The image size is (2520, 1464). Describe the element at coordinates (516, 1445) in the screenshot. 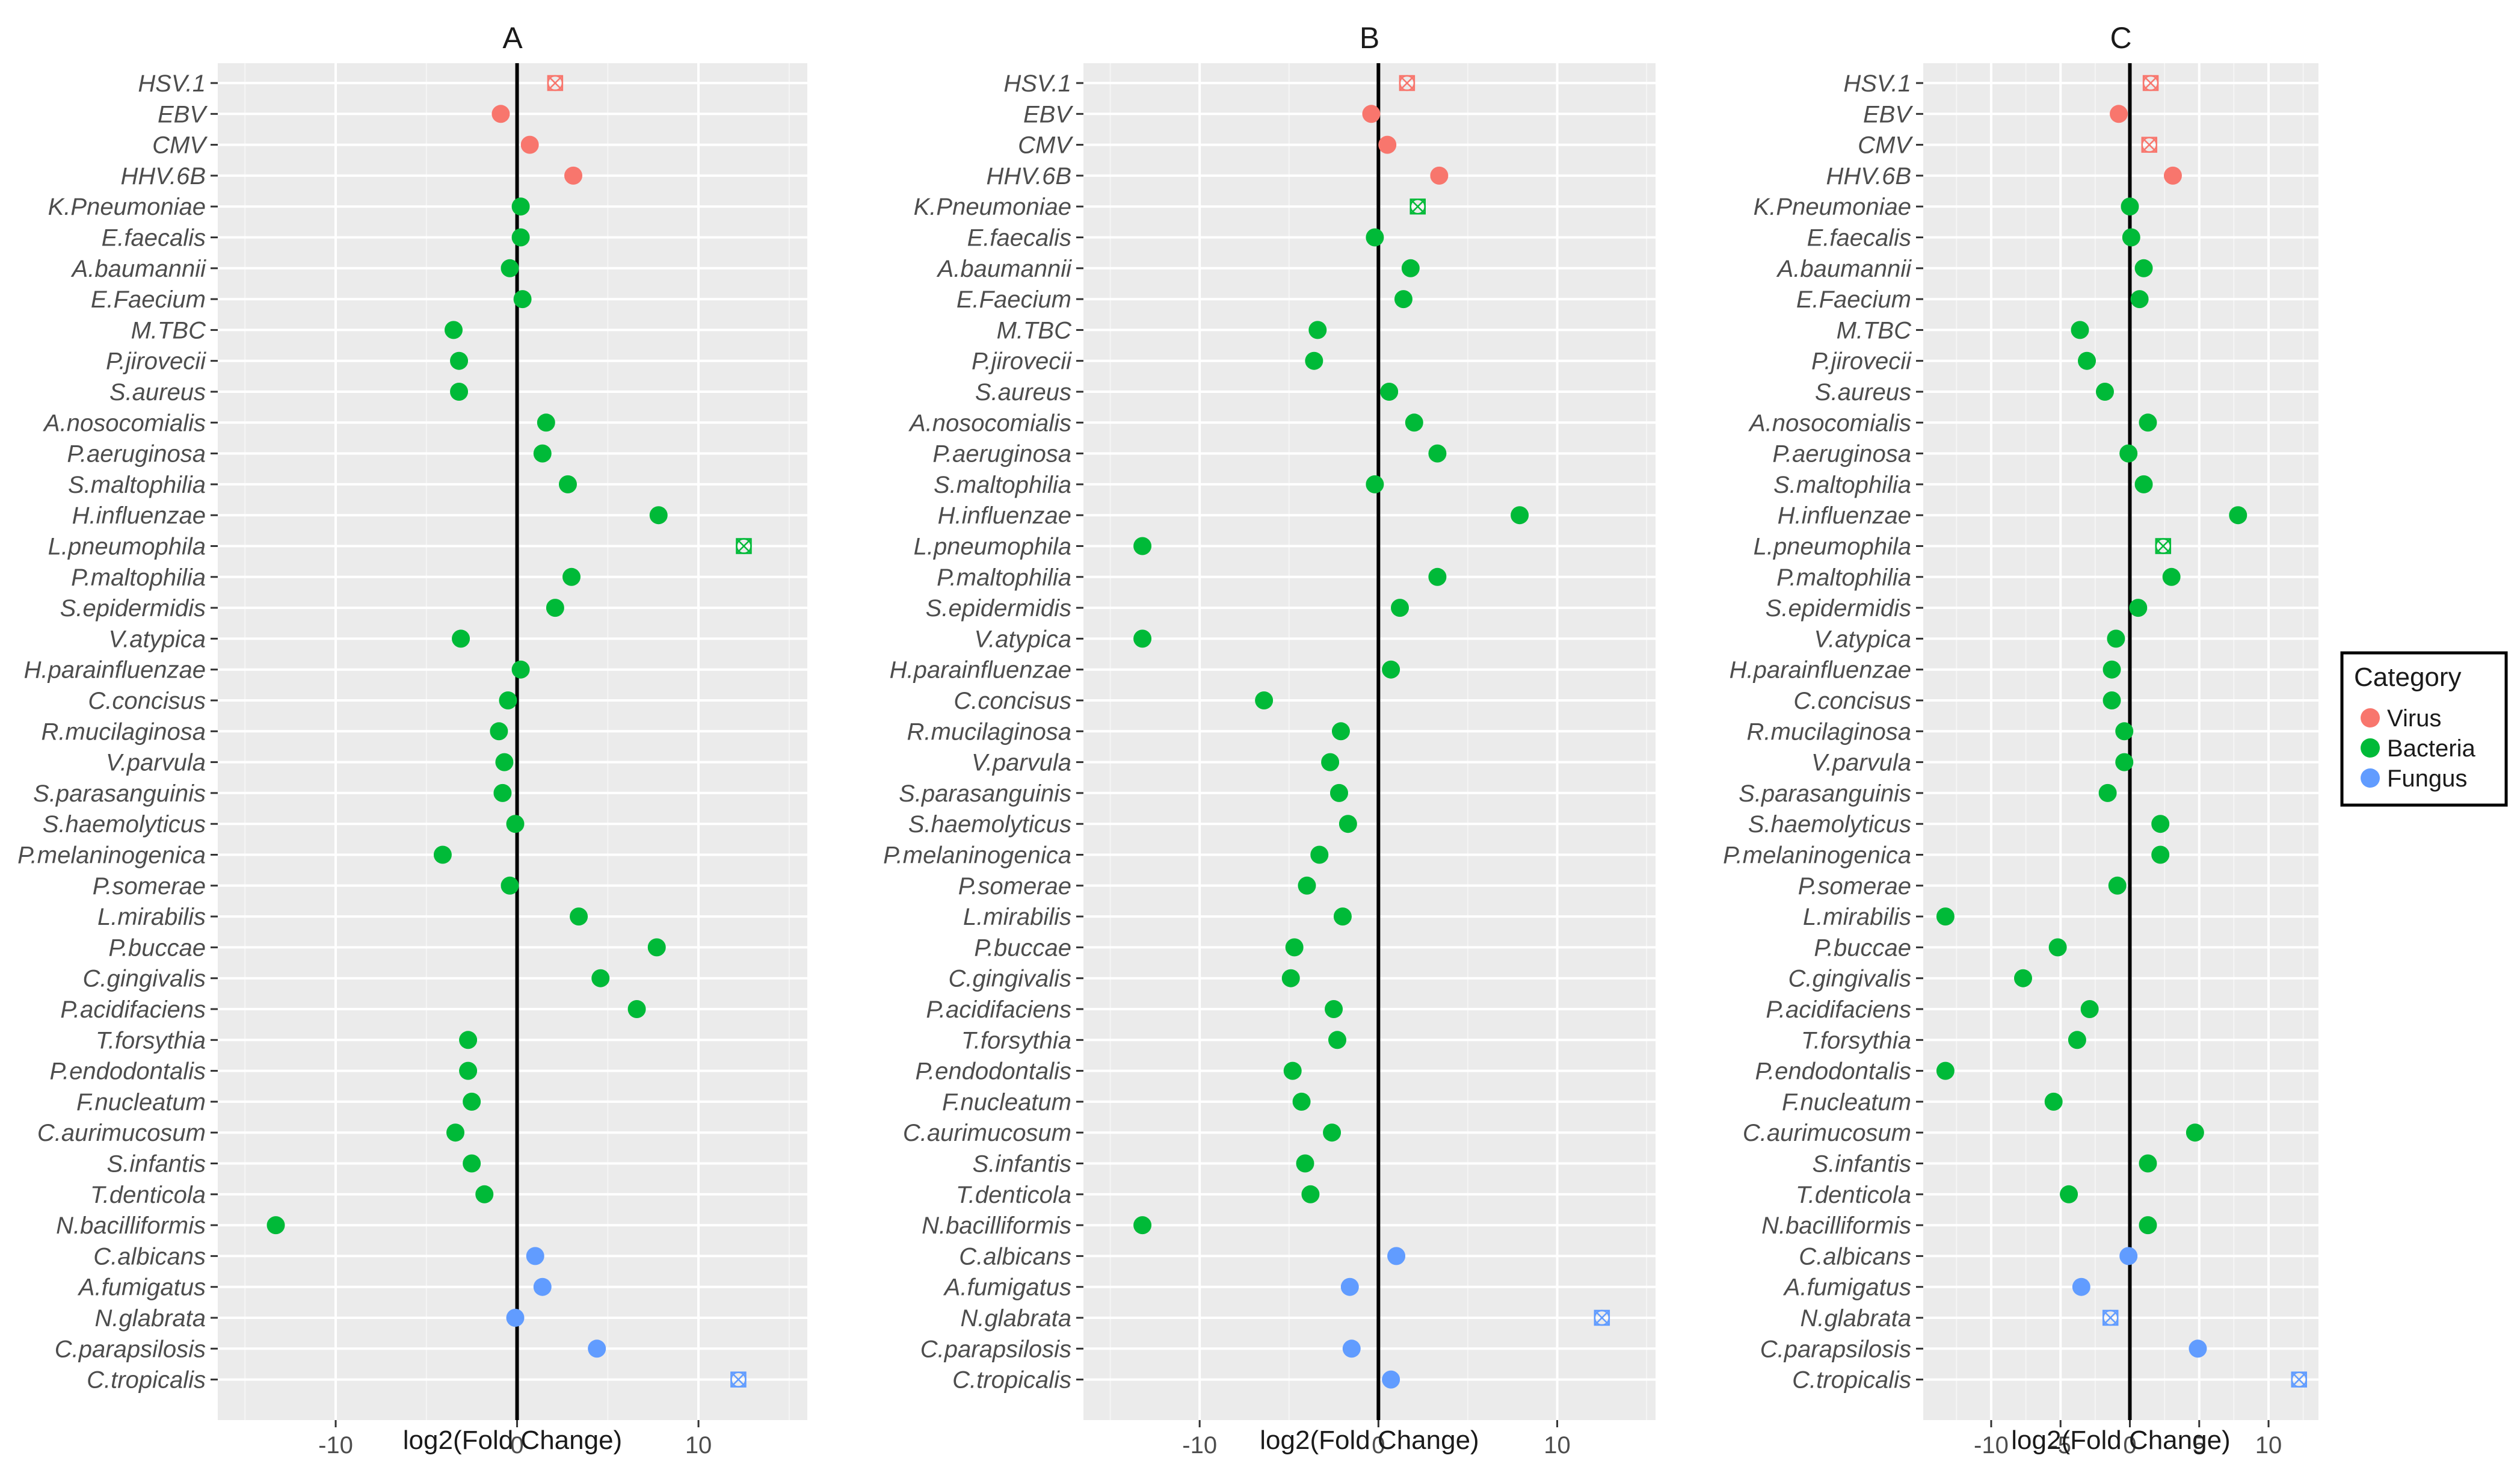

I see `x-tick-label: 0` at that location.